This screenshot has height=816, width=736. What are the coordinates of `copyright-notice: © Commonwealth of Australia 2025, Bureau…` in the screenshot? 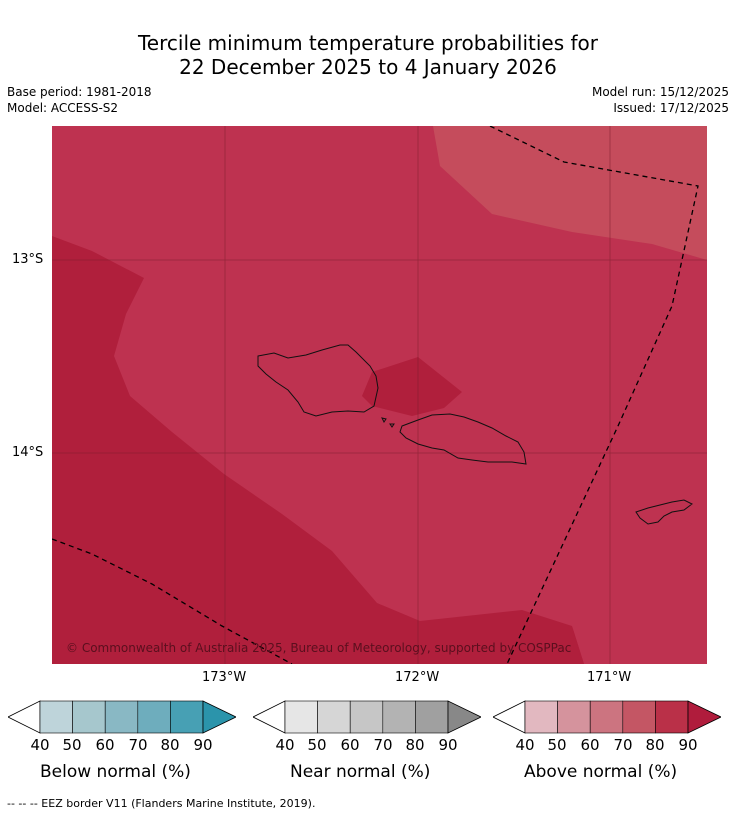 It's located at (319, 648).